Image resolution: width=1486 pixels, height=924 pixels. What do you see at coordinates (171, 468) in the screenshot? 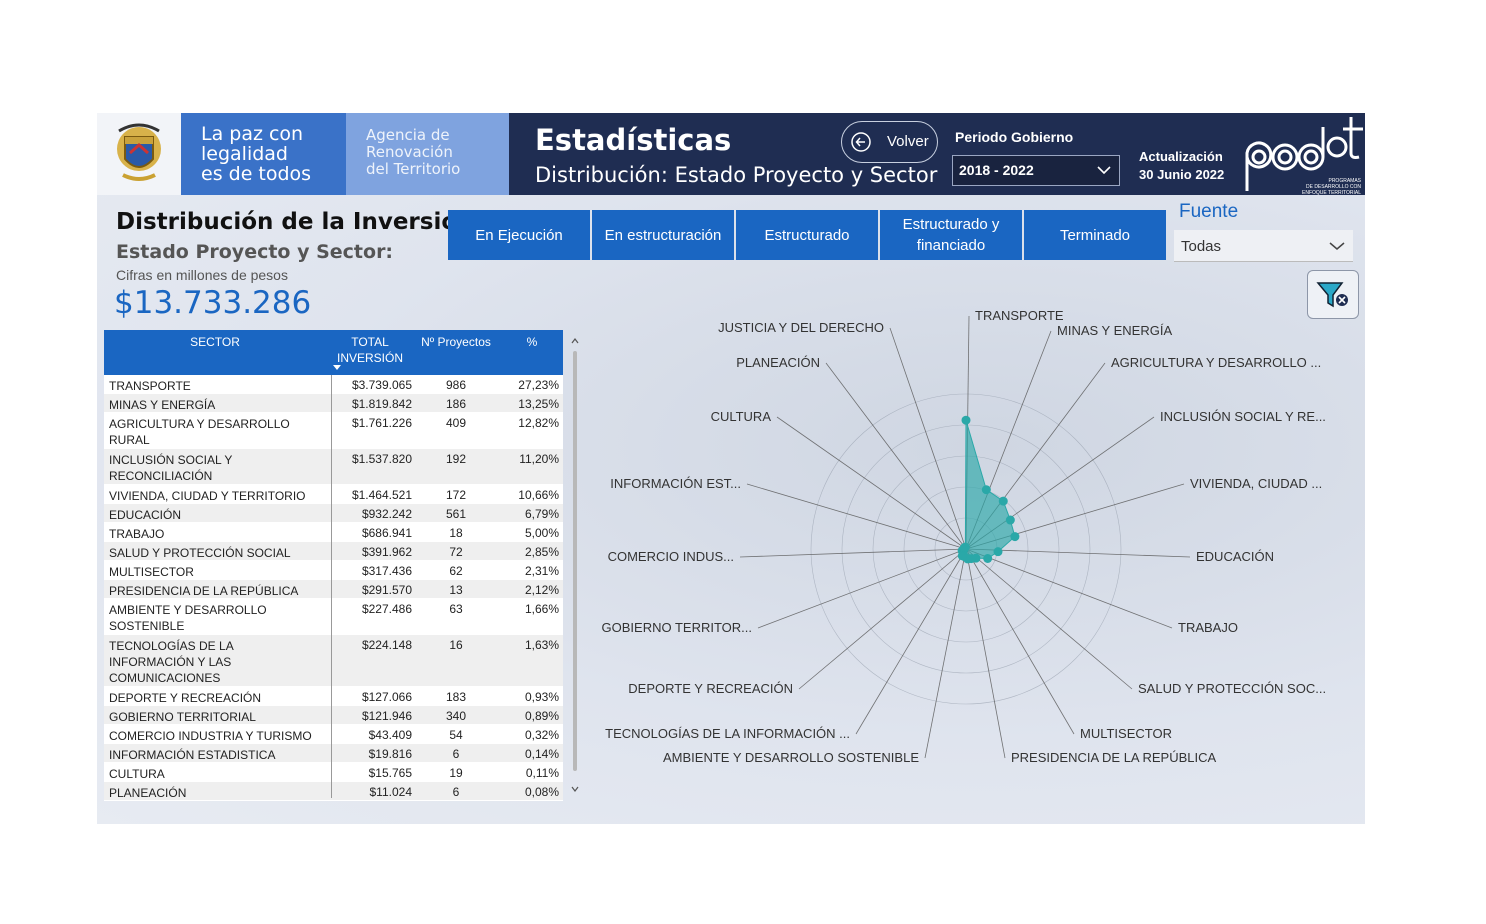
I see `cell-sector: INCLUSIÓN SOCIAL Y RECONCILIACIÓN` at bounding box center [171, 468].